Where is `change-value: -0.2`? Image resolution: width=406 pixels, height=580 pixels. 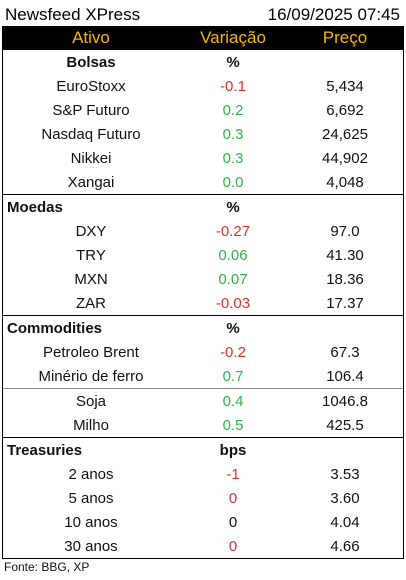 change-value: -0.2 is located at coordinates (233, 352).